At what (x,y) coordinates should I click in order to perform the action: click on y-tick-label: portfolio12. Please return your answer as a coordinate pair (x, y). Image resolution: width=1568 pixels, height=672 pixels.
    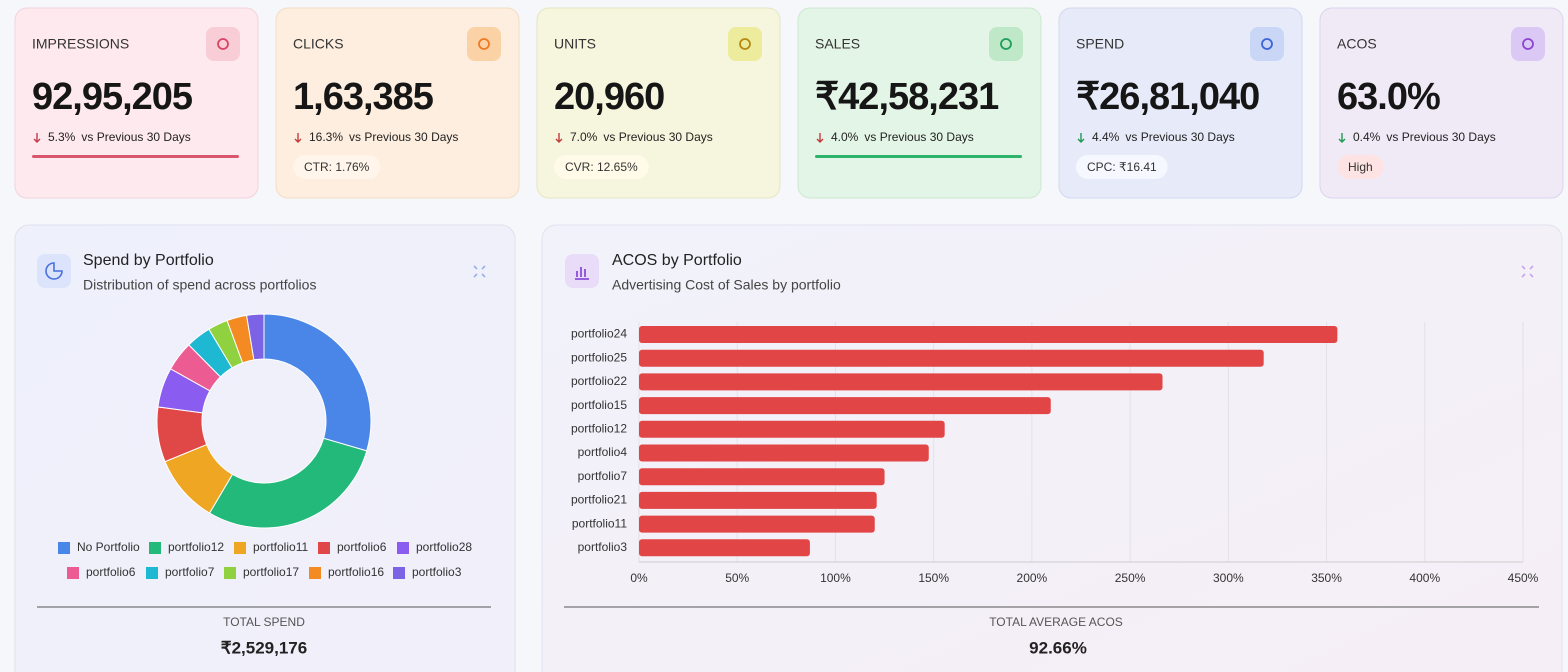
    Looking at the image, I should click on (599, 428).